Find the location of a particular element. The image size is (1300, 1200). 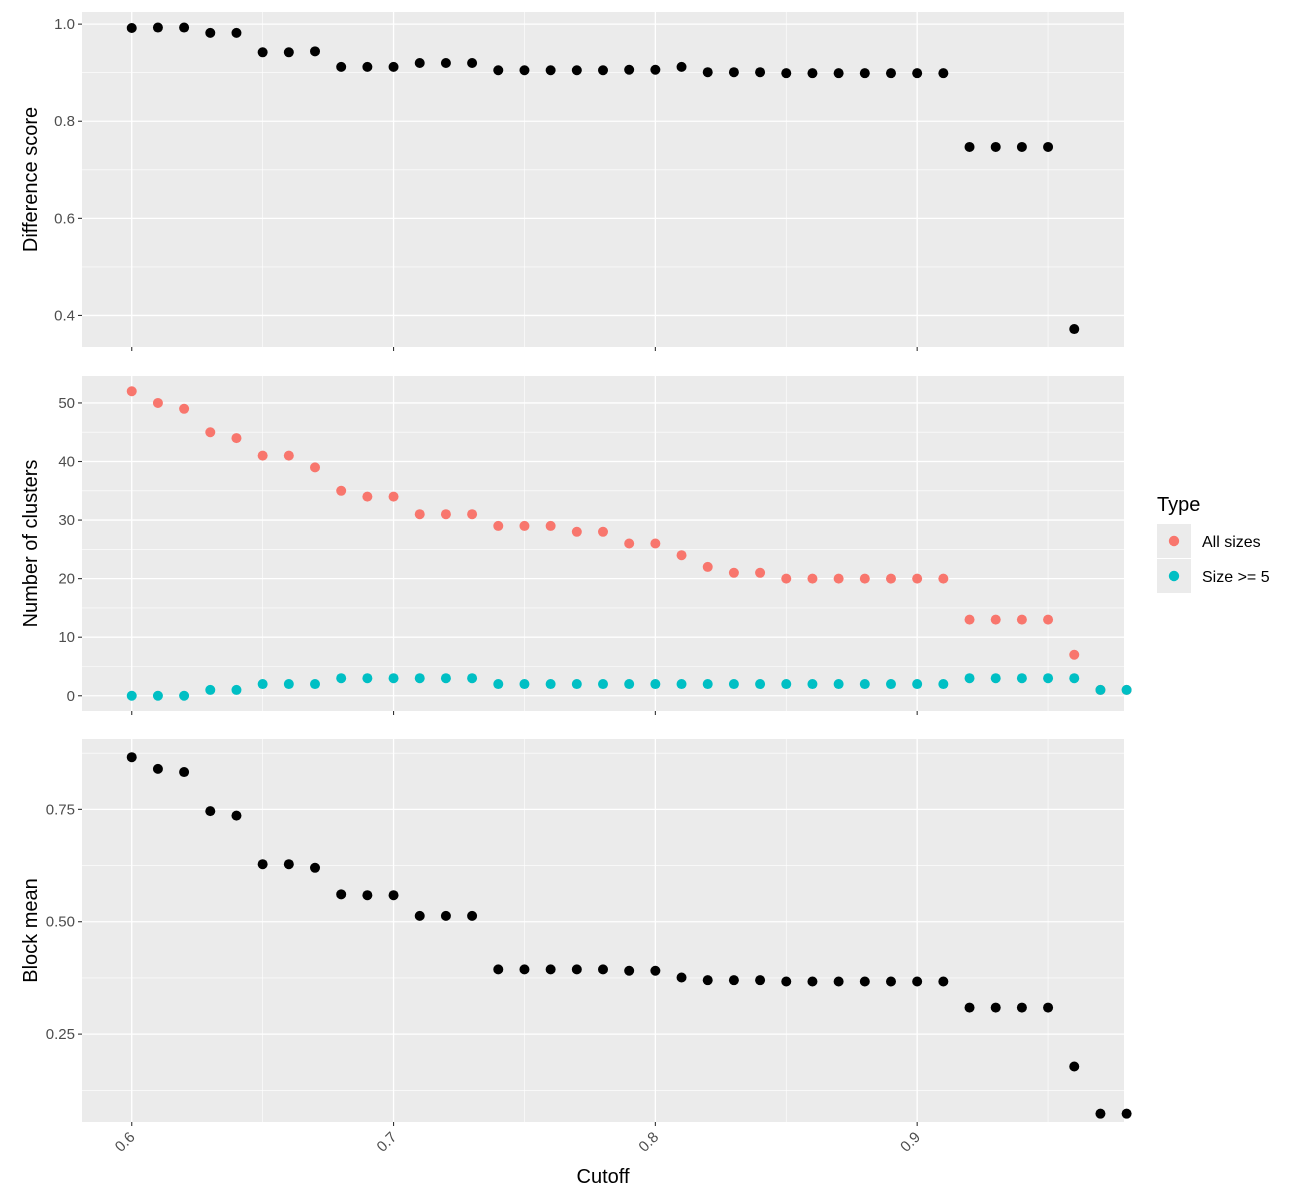

number-of-clusters-y-tick-label: 40 is located at coordinates (66, 462).